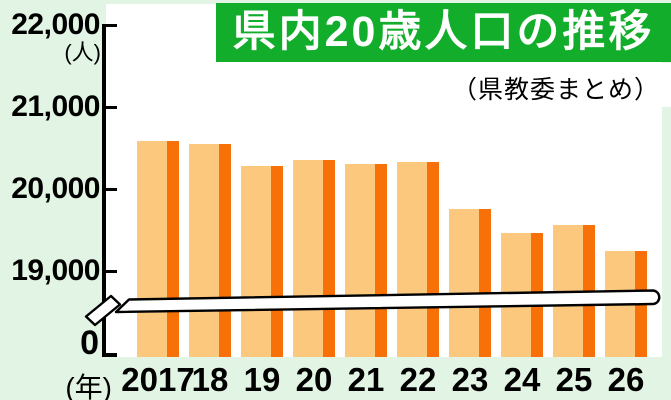 This screenshot has height=400, width=671. What do you see at coordinates (666, 85) in the screenshot?
I see `caption-background` at bounding box center [666, 85].